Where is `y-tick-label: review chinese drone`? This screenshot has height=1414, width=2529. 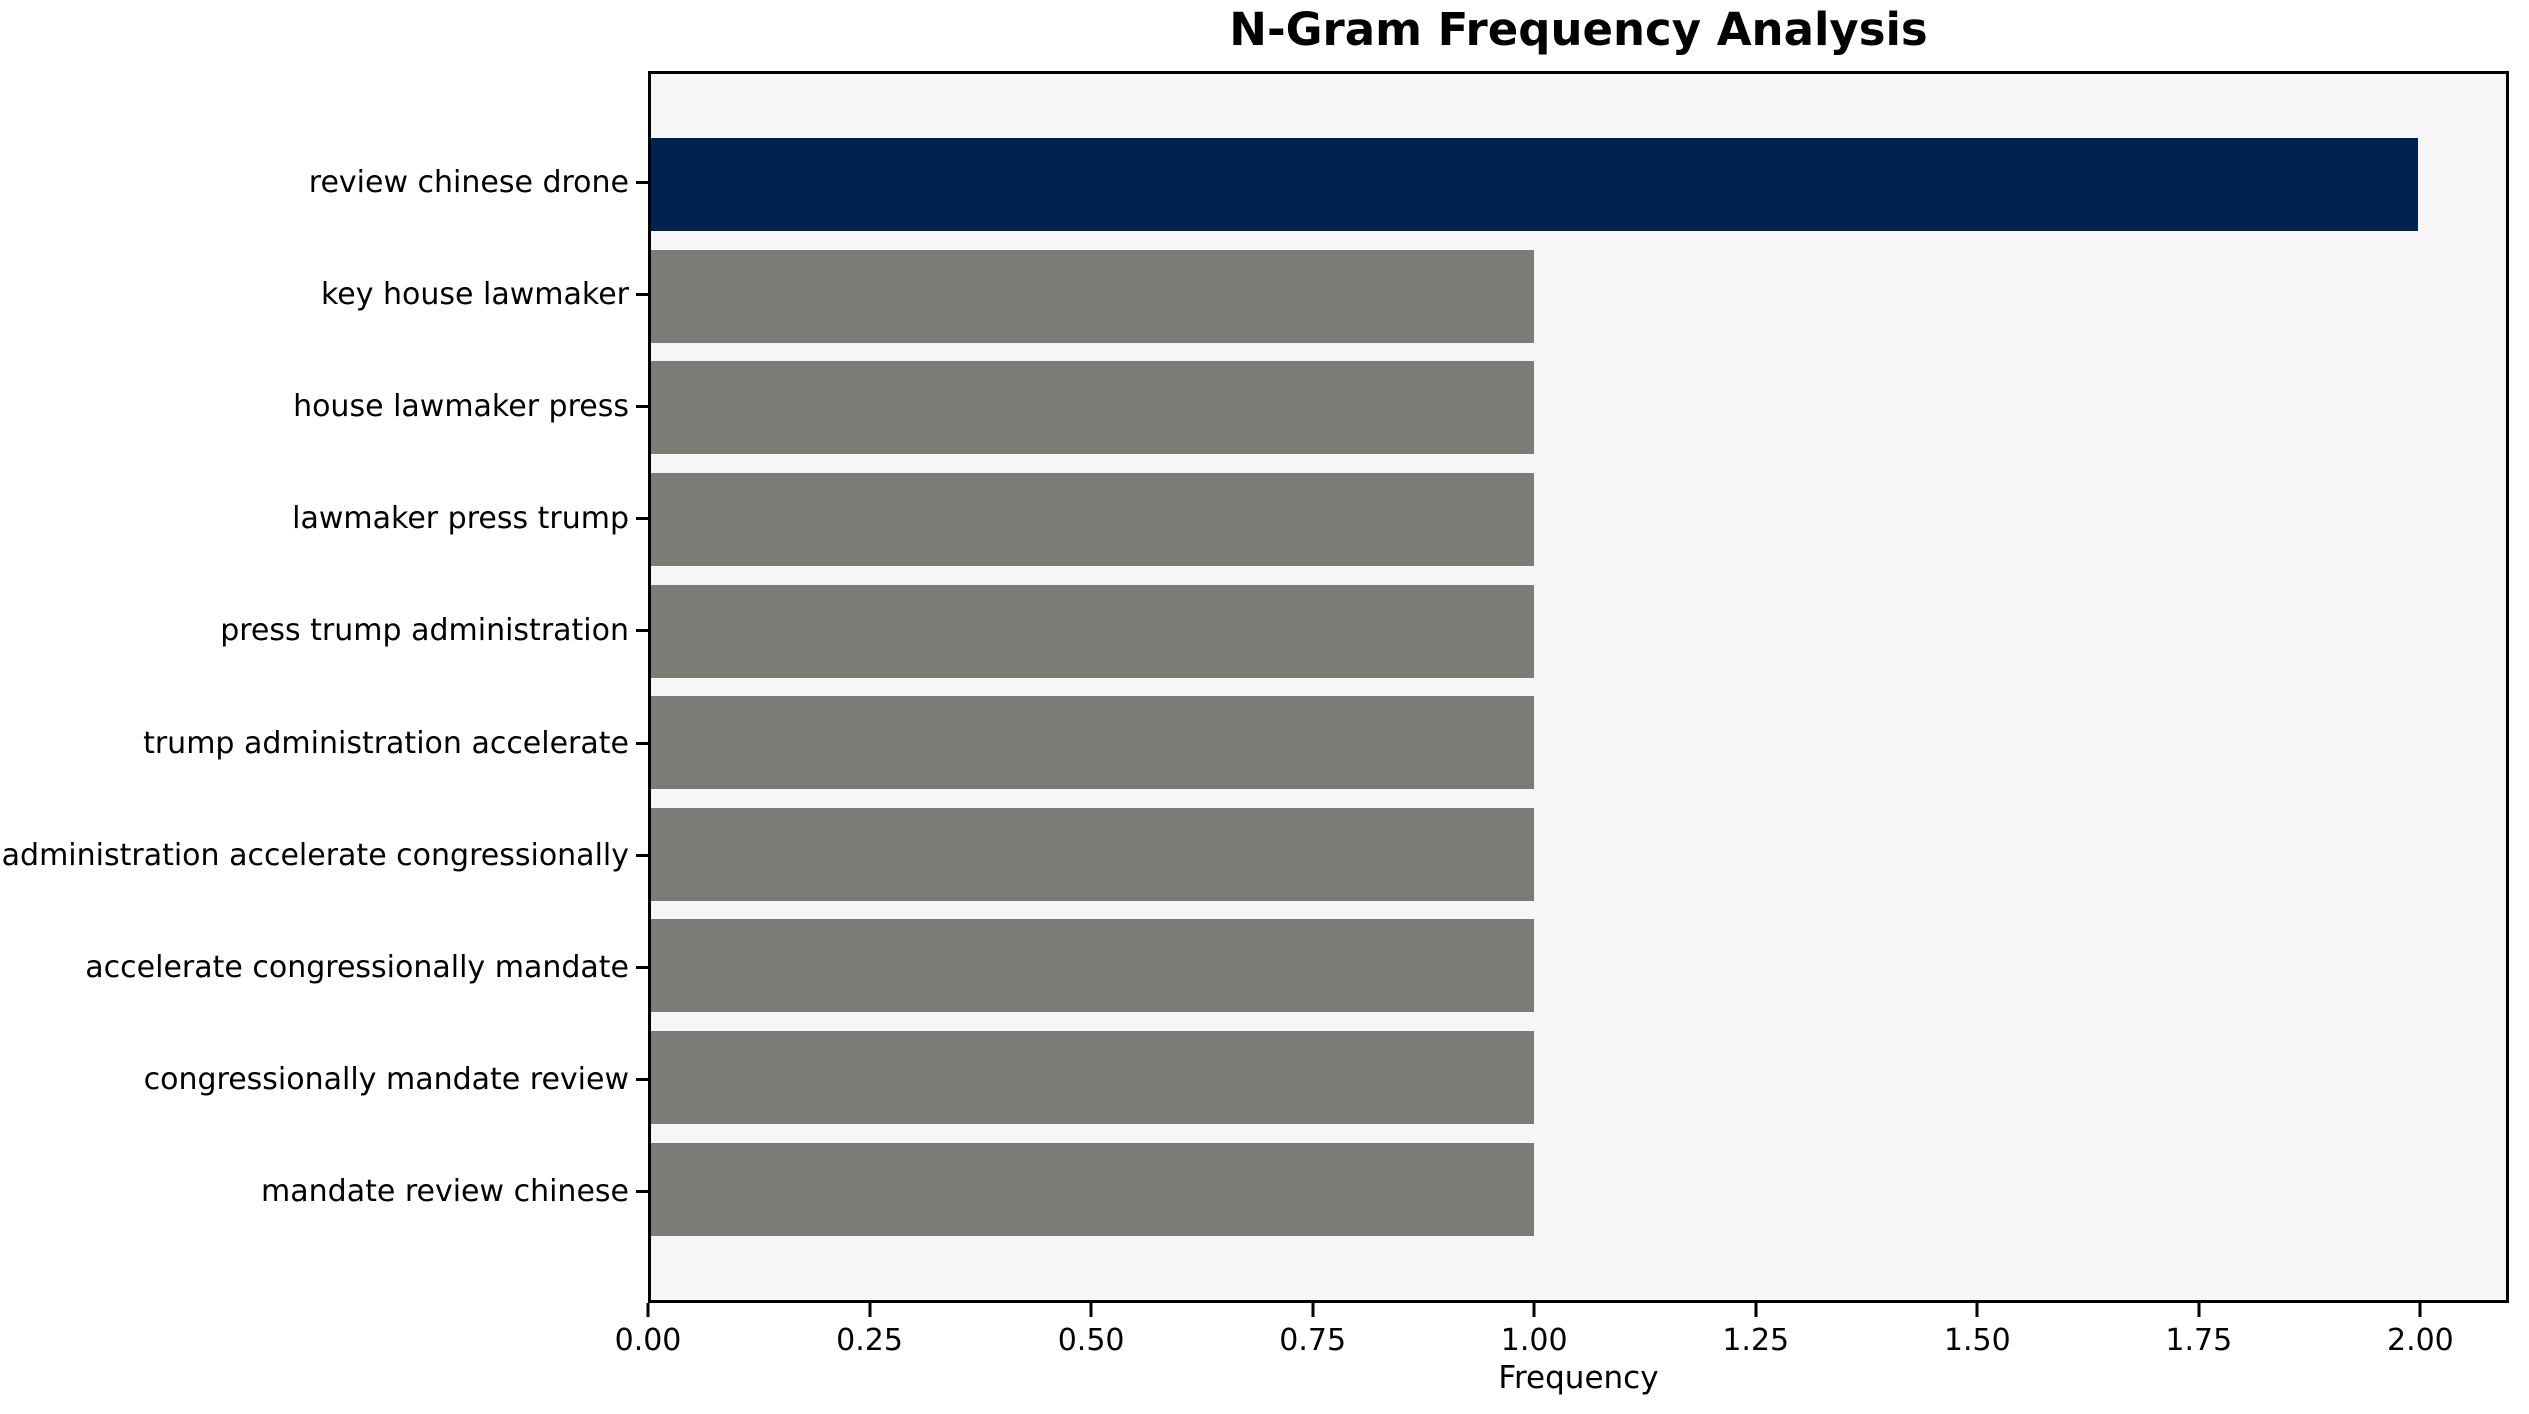
y-tick-label: review chinese drone is located at coordinates (468, 182).